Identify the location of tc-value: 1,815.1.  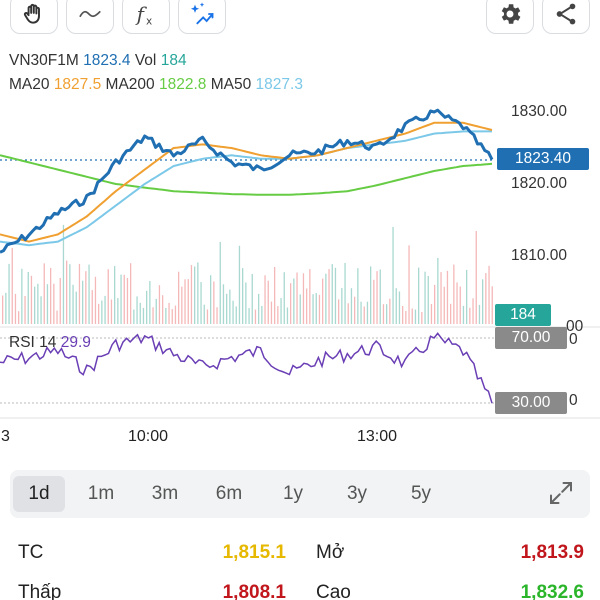
(254, 552).